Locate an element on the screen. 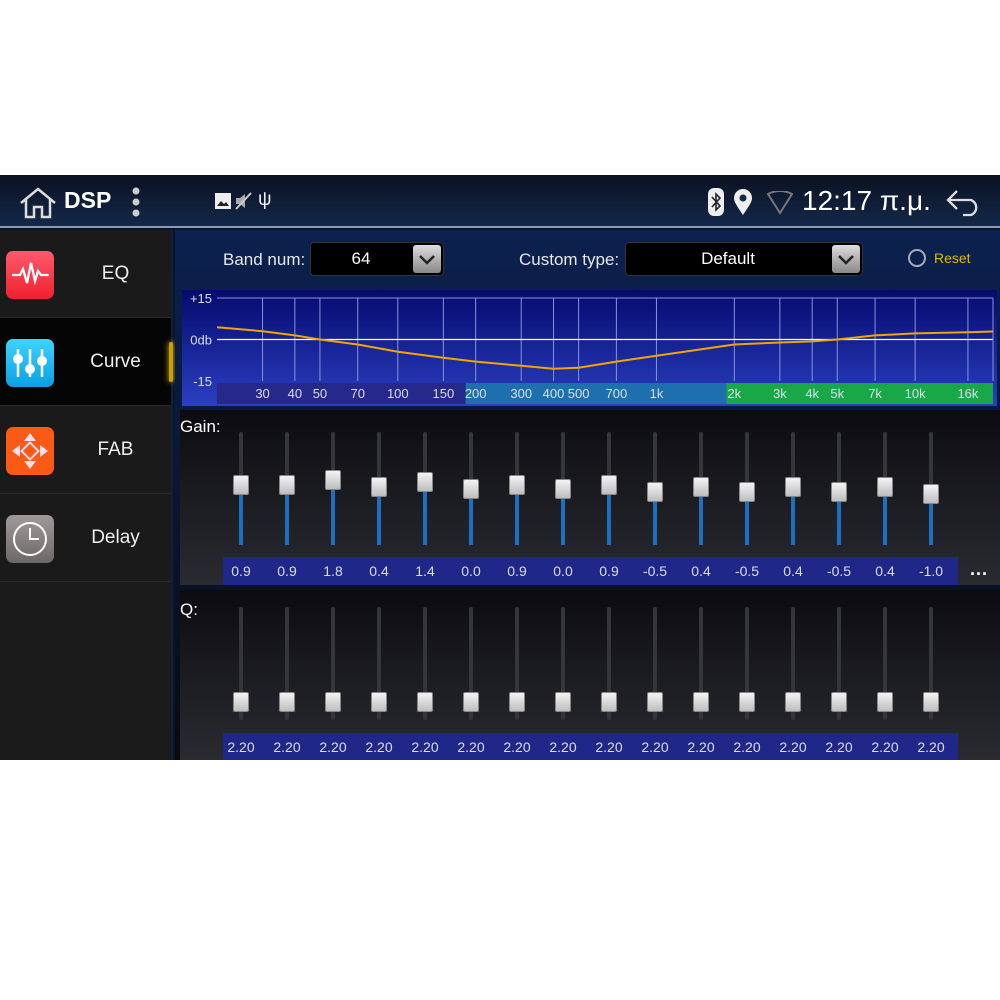 The width and height of the screenshot is (1000, 1000). sidebar-item-fab: FAB is located at coordinates (85, 450).